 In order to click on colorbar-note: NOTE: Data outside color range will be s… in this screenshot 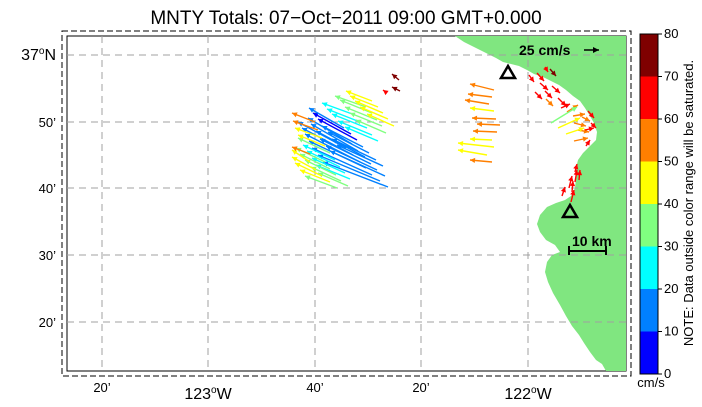, I will do `click(688, 203)`.